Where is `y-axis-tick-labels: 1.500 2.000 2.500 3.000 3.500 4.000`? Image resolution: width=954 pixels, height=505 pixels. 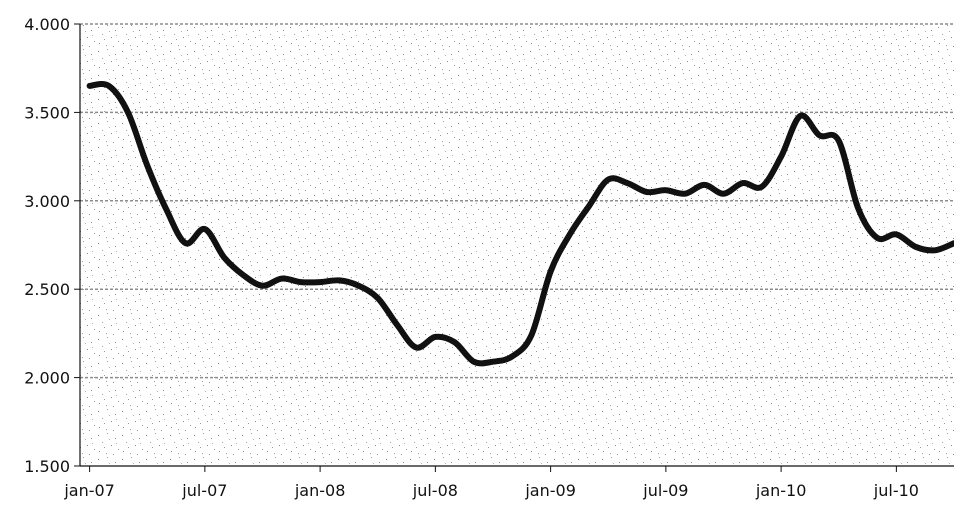 y-axis-tick-labels: 1.500 2.000 2.500 3.000 3.500 4.000 is located at coordinates (47, 245).